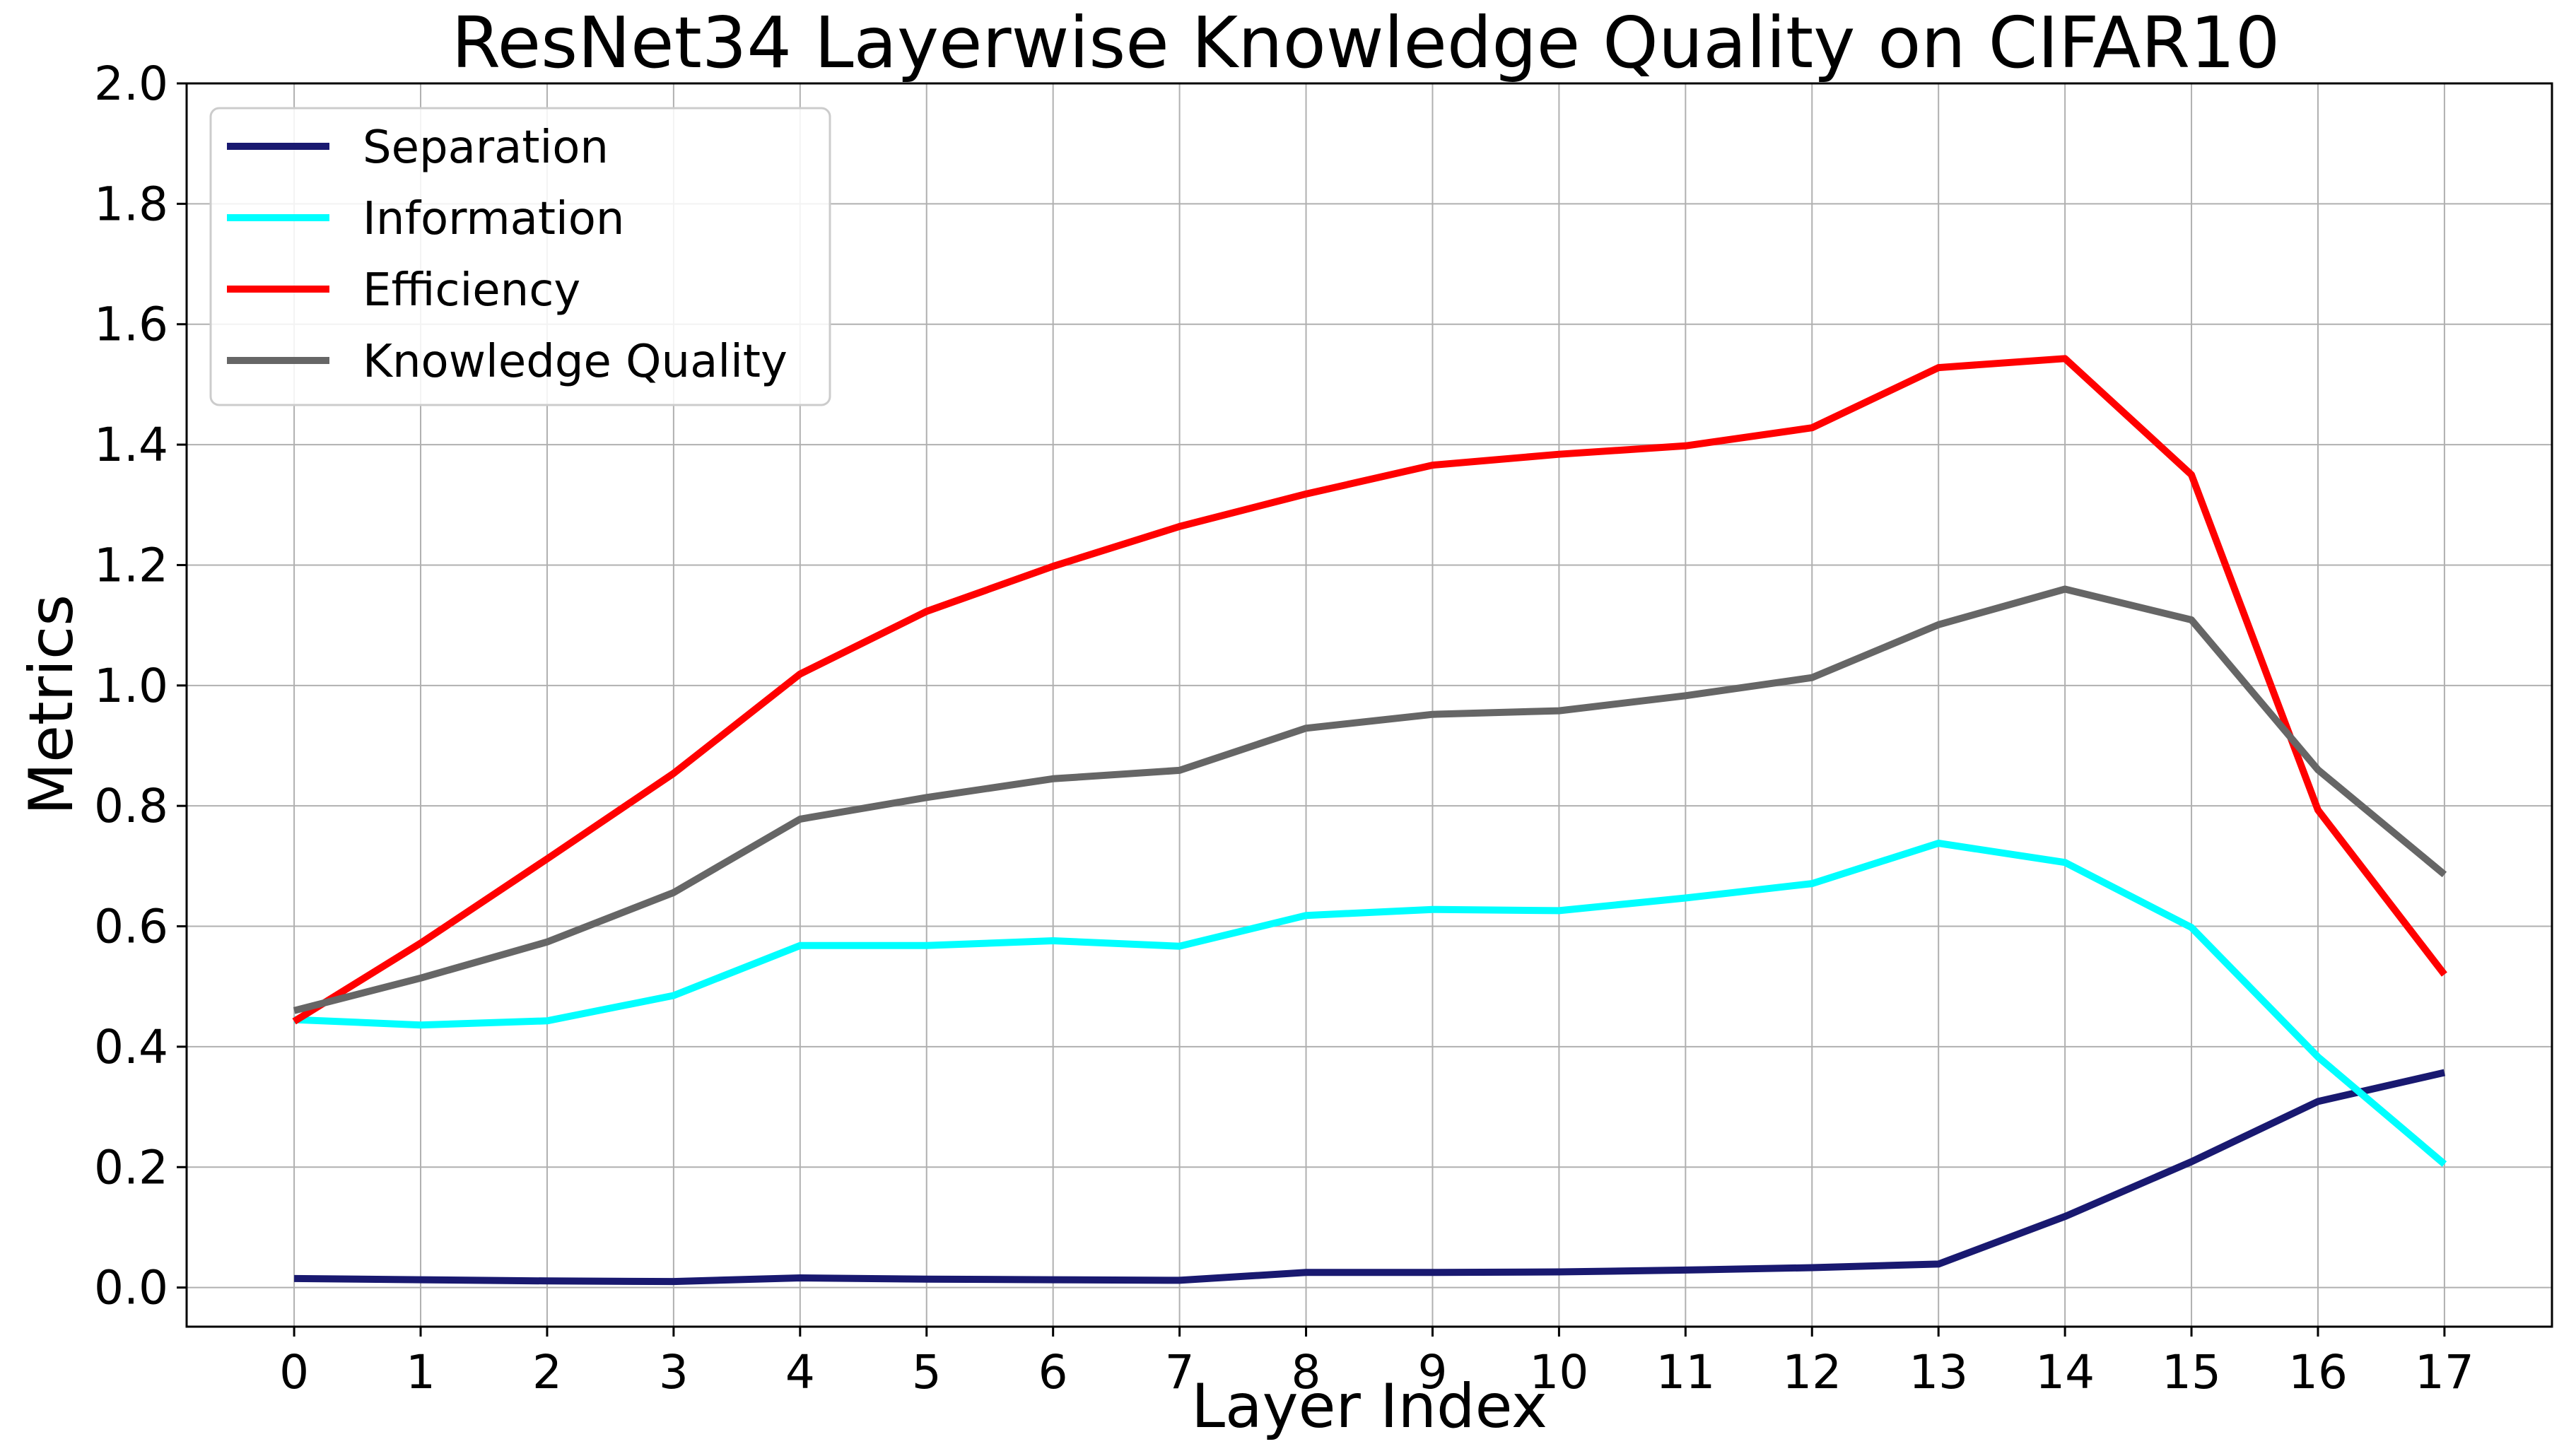  What do you see at coordinates (2318, 1372) in the screenshot?
I see `x-tick-label: 16` at bounding box center [2318, 1372].